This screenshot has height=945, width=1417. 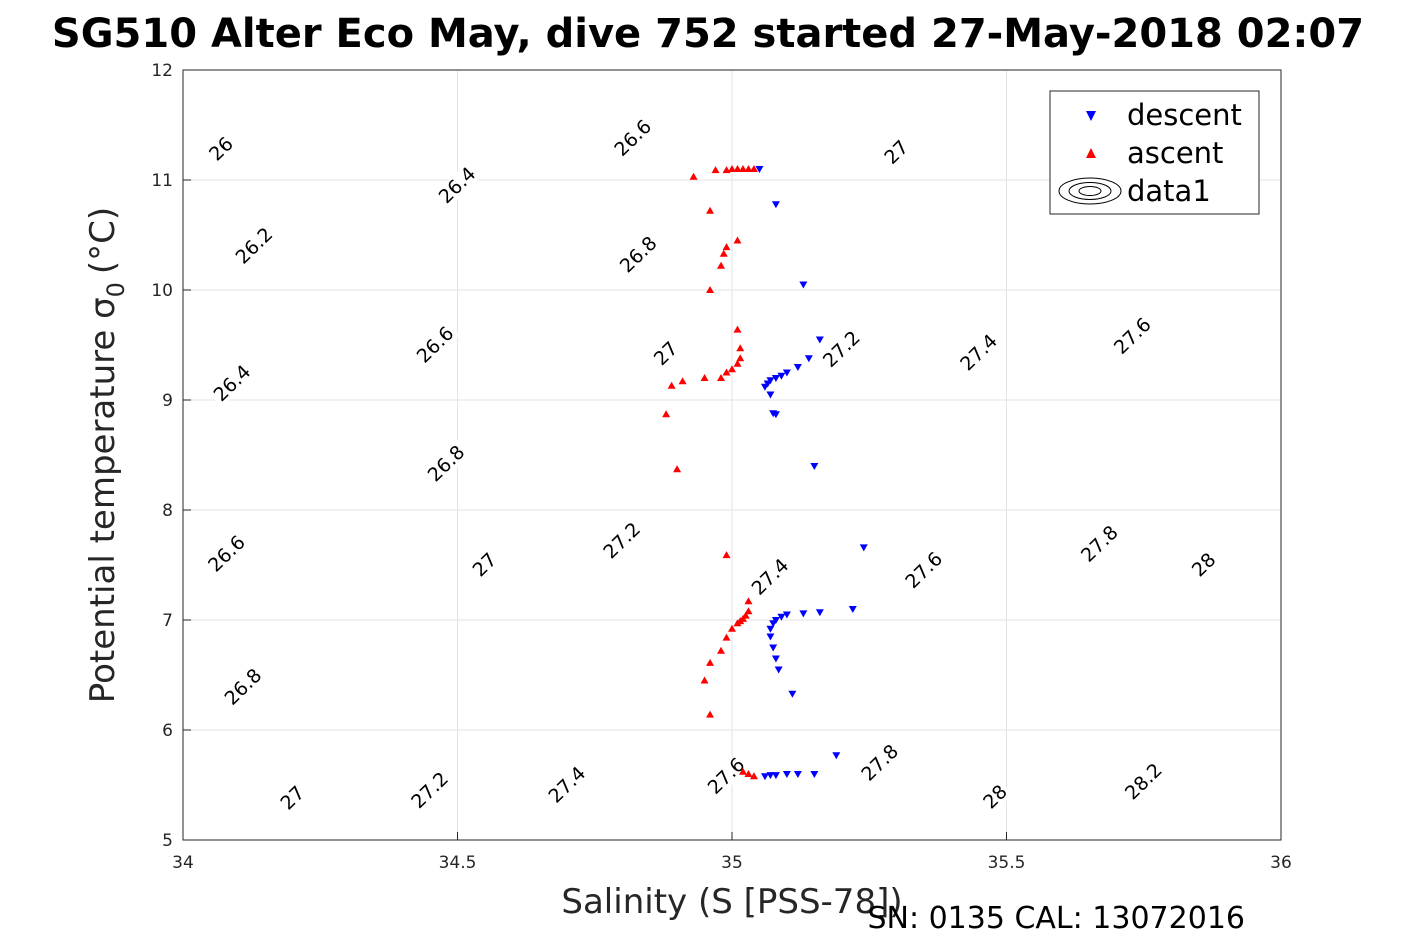 What do you see at coordinates (167, 401) in the screenshot?
I see `y-tick-label: 9` at bounding box center [167, 401].